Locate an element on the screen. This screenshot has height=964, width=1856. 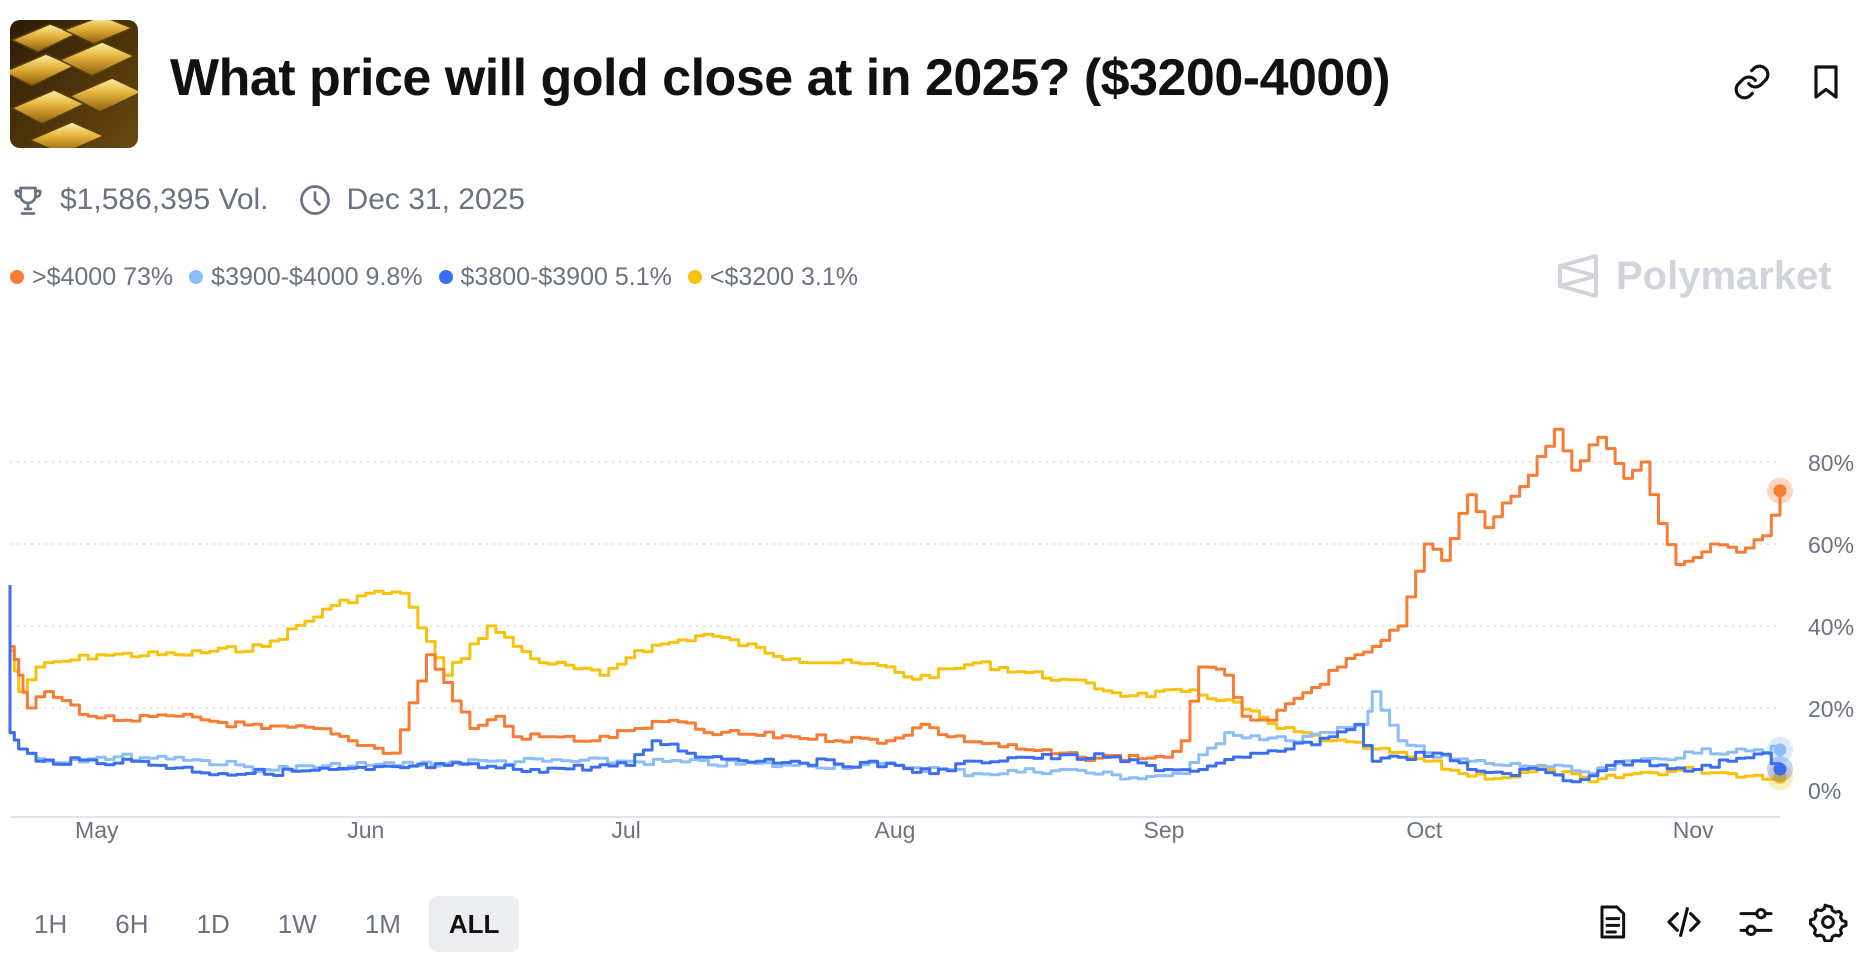
legend-item: >$4000 73% is located at coordinates (91, 277).